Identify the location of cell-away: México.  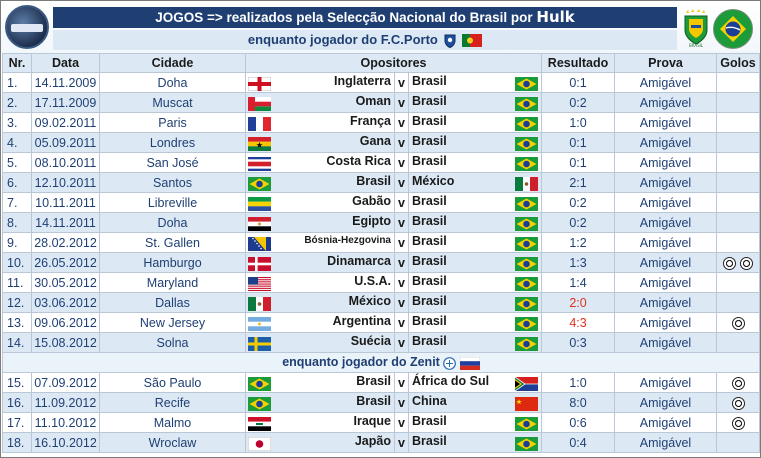
(475, 182).